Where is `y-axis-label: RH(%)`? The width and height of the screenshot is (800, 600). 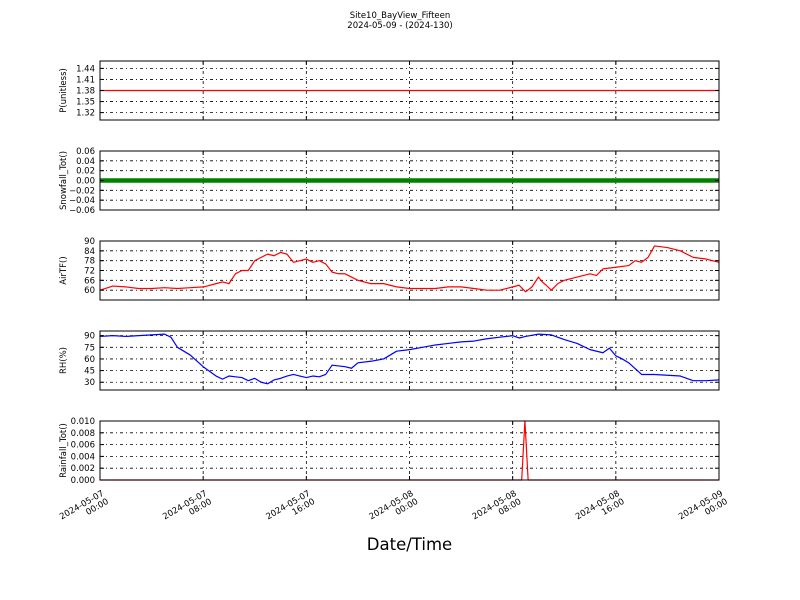
y-axis-label: RH(%) is located at coordinates (64, 360).